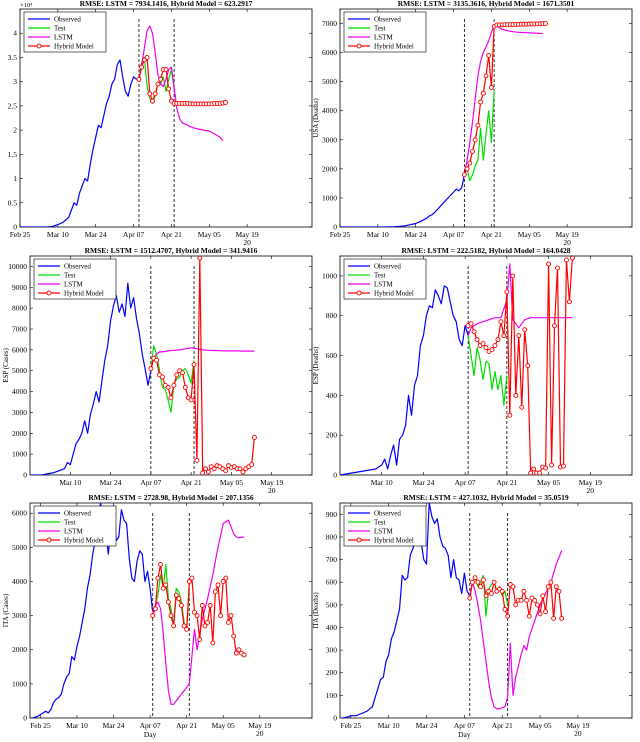 The image size is (640, 742). I want to click on y-tick-label: 0.5, so click(13, 202).